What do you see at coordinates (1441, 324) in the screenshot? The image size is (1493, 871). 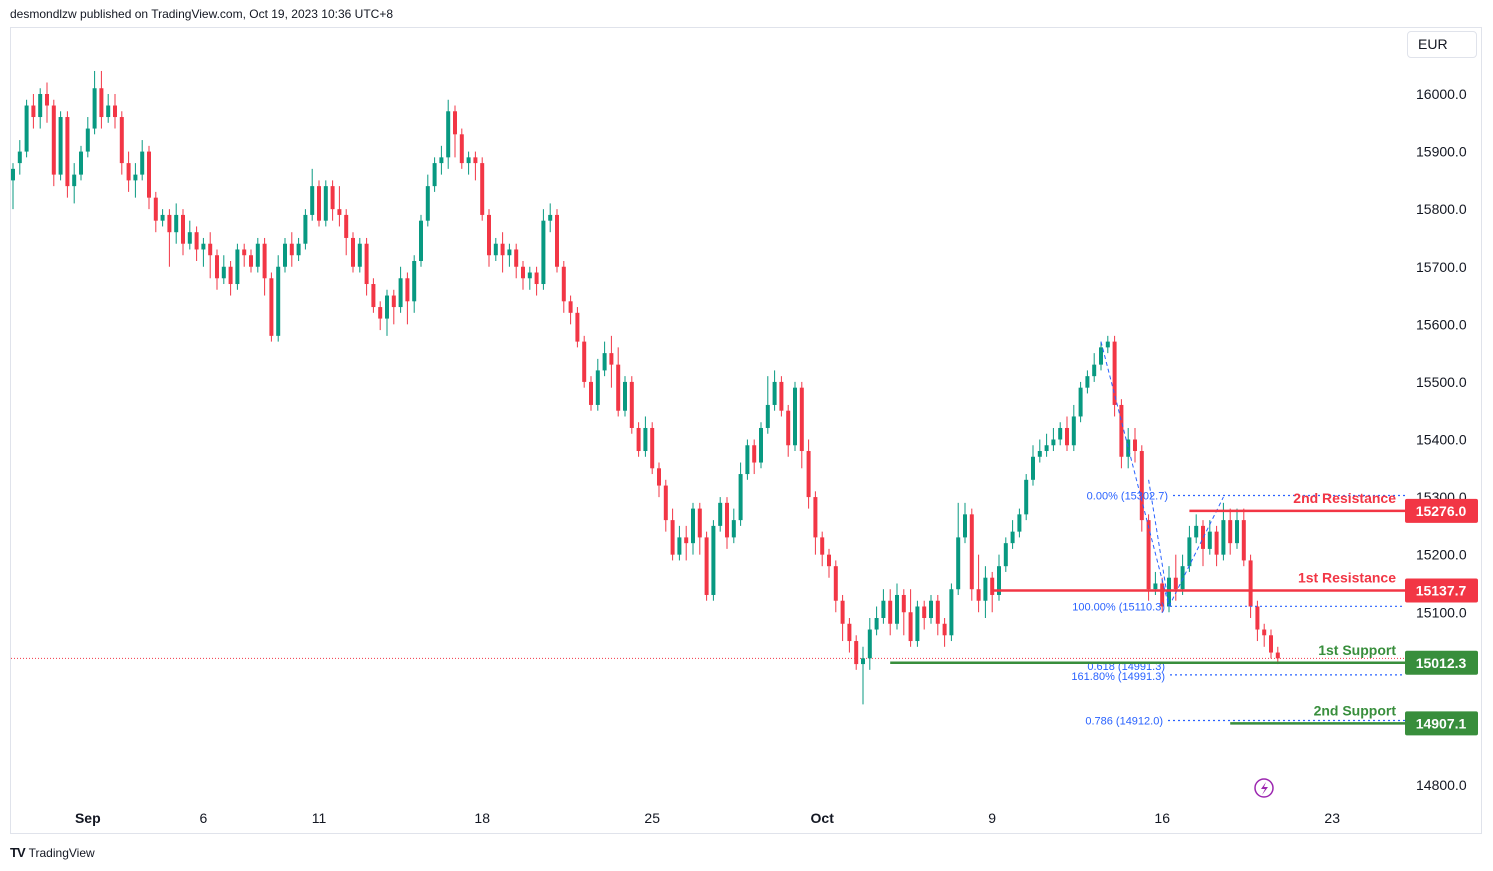 I see `y-tick-label: 15600.0` at bounding box center [1441, 324].